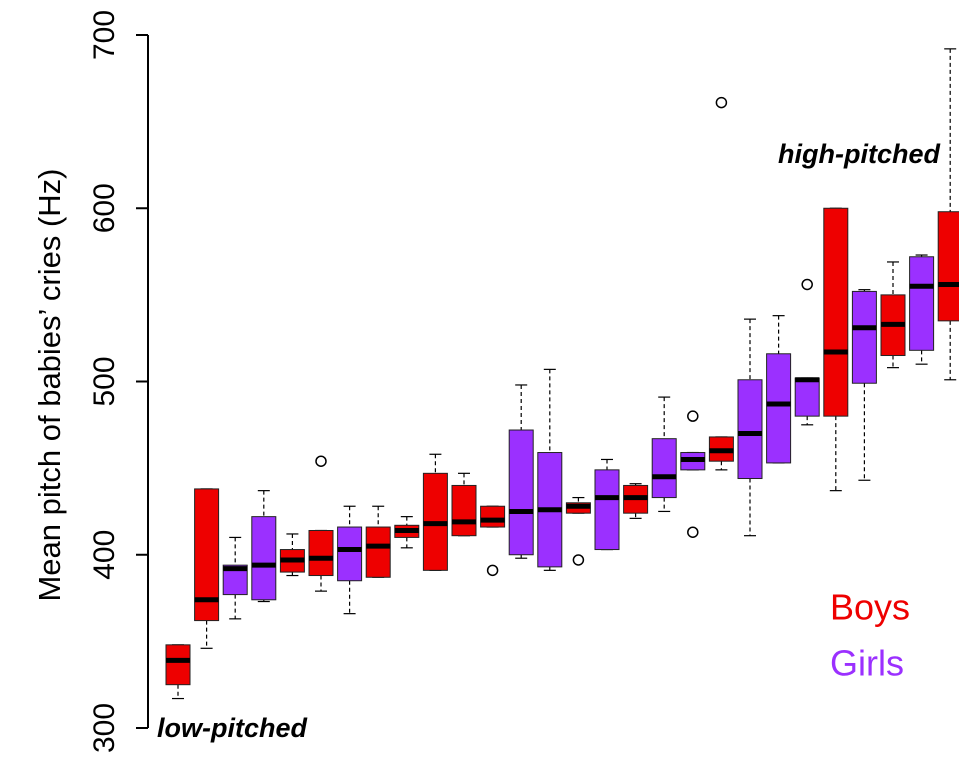 This screenshot has width=959, height=760. I want to click on y-tick-label: 400, so click(104, 555).